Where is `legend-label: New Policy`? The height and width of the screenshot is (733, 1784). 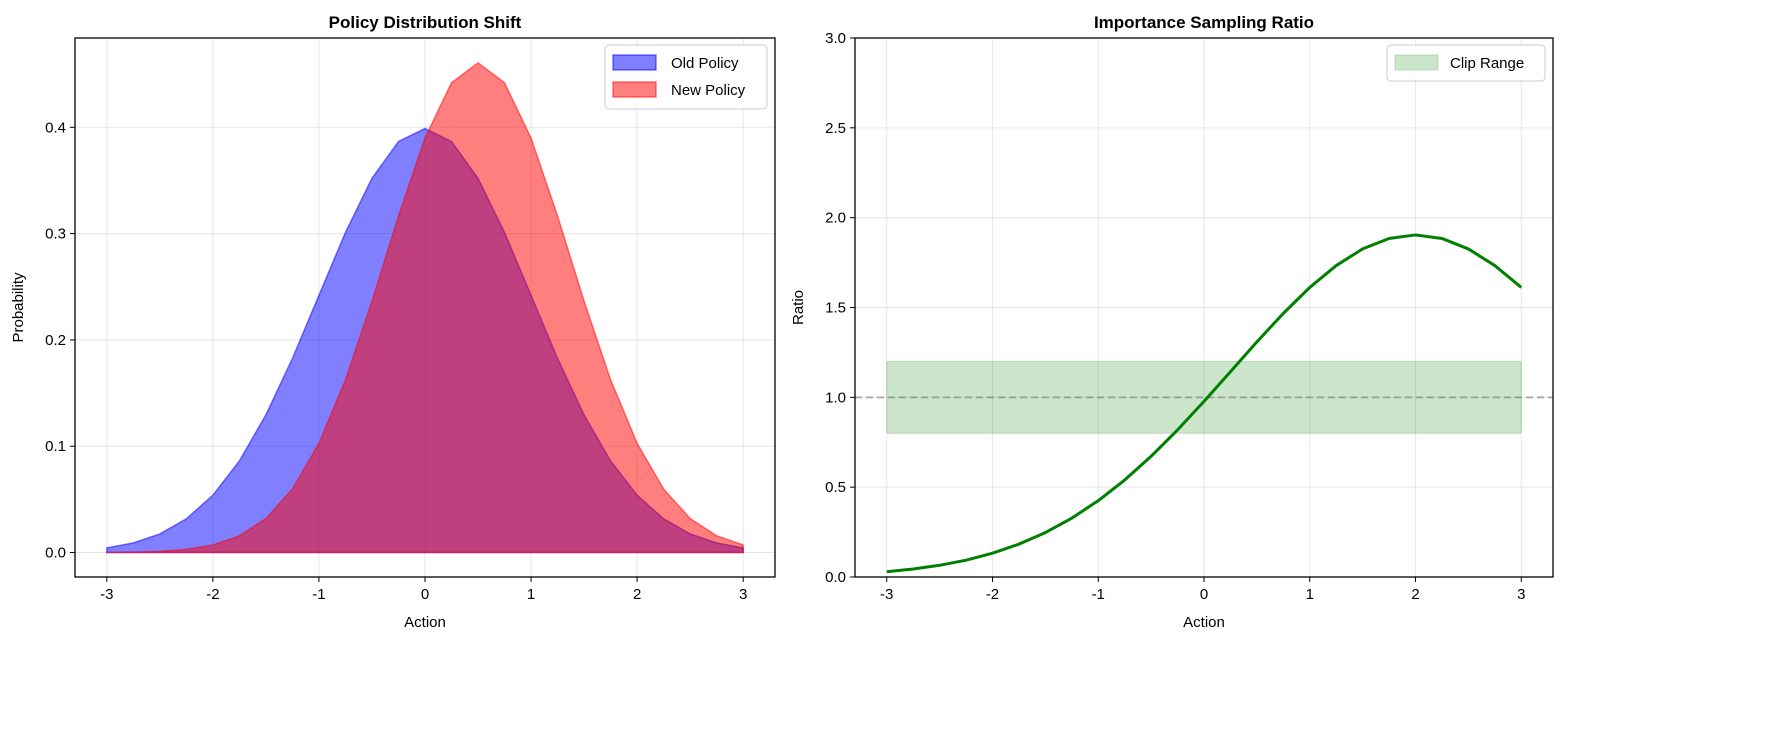
legend-label: New Policy is located at coordinates (708, 90).